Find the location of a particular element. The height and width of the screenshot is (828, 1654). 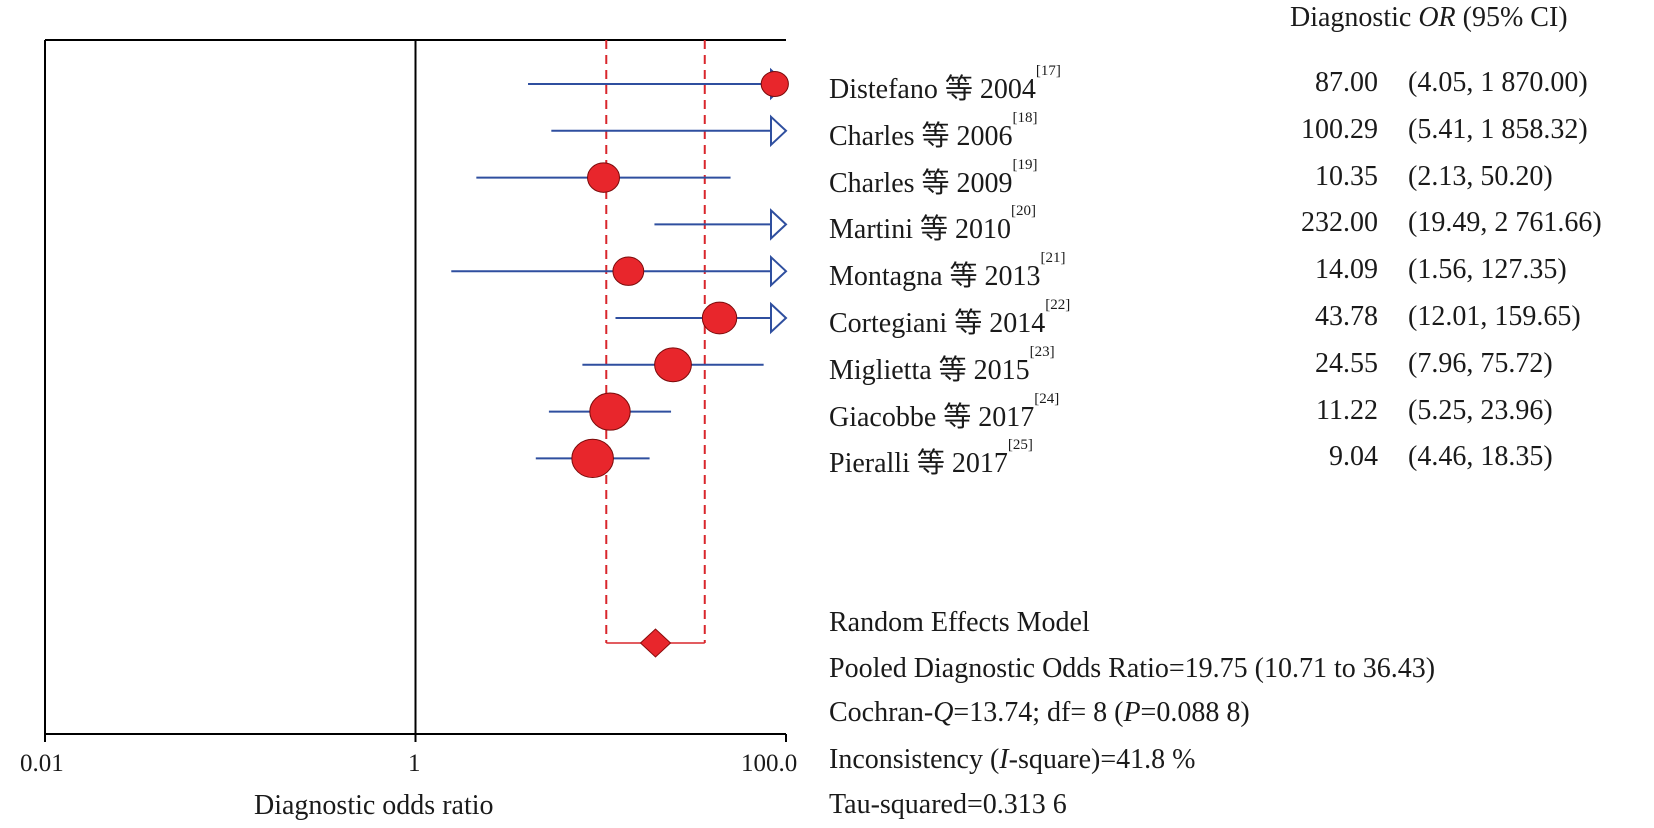

study-or-5: 14.09 is located at coordinates (1346, 270).